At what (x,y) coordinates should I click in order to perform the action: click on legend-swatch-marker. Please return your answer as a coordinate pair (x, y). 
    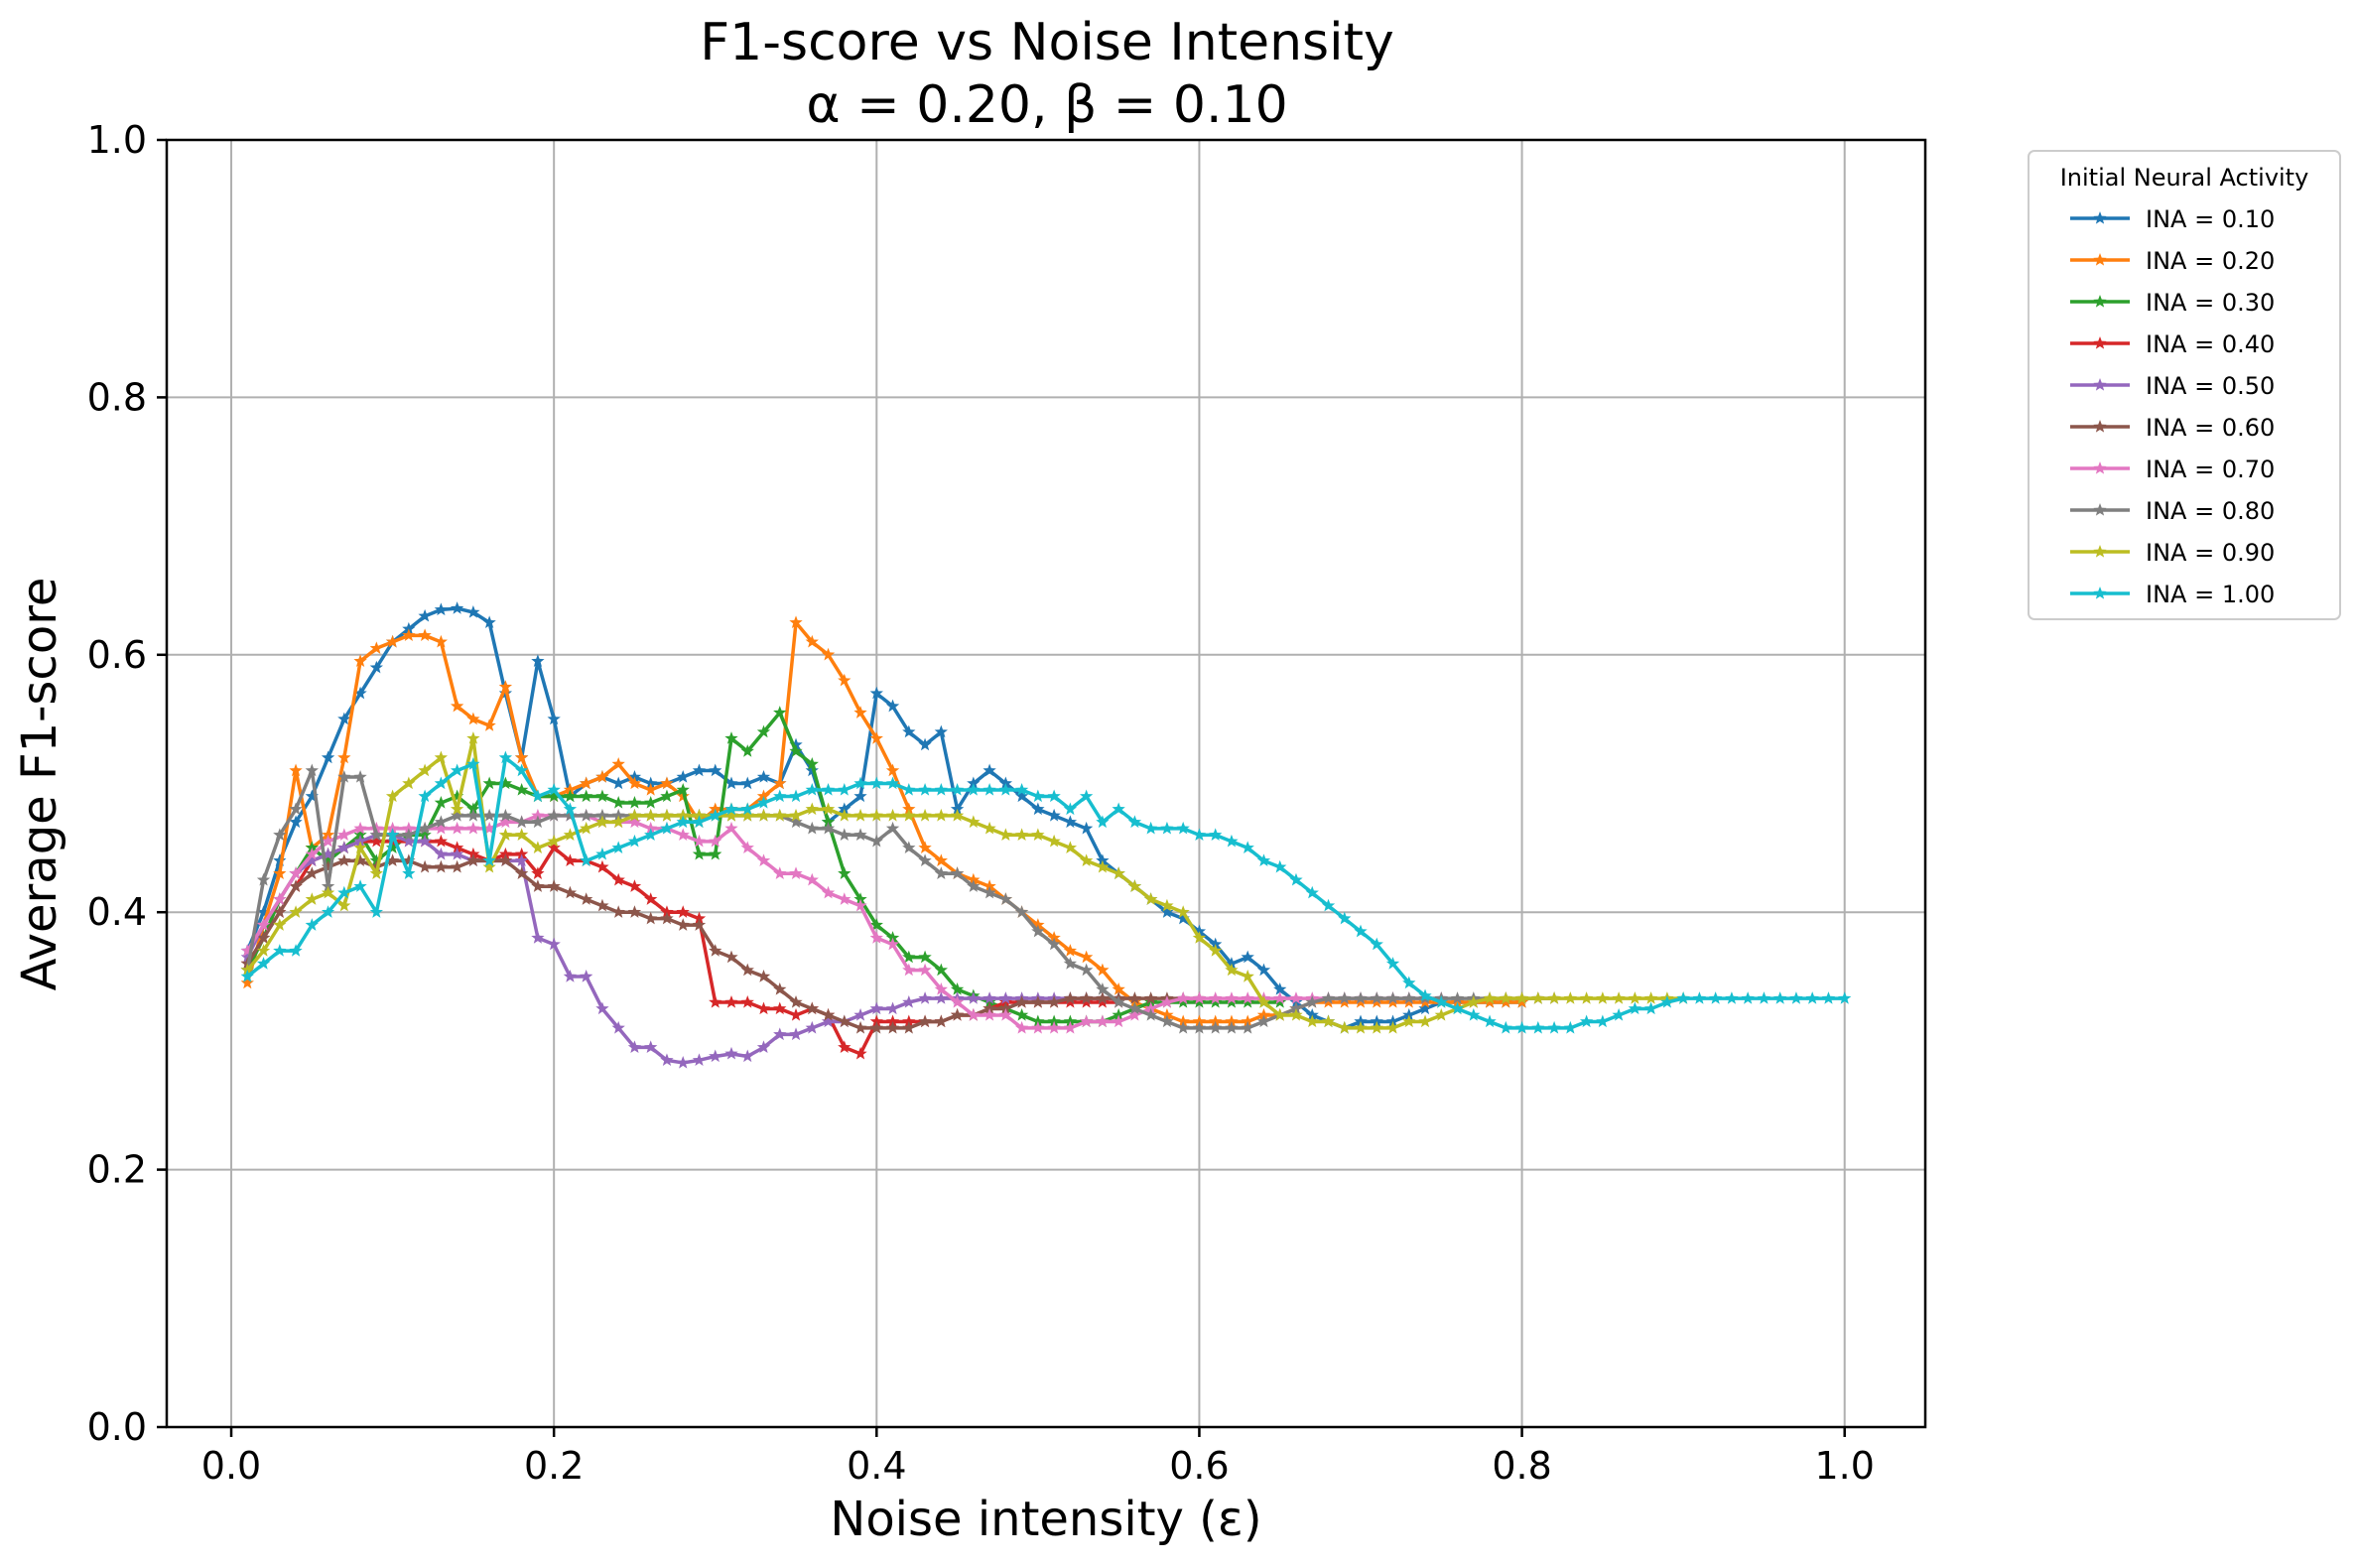
    Looking at the image, I should click on (2100, 342).